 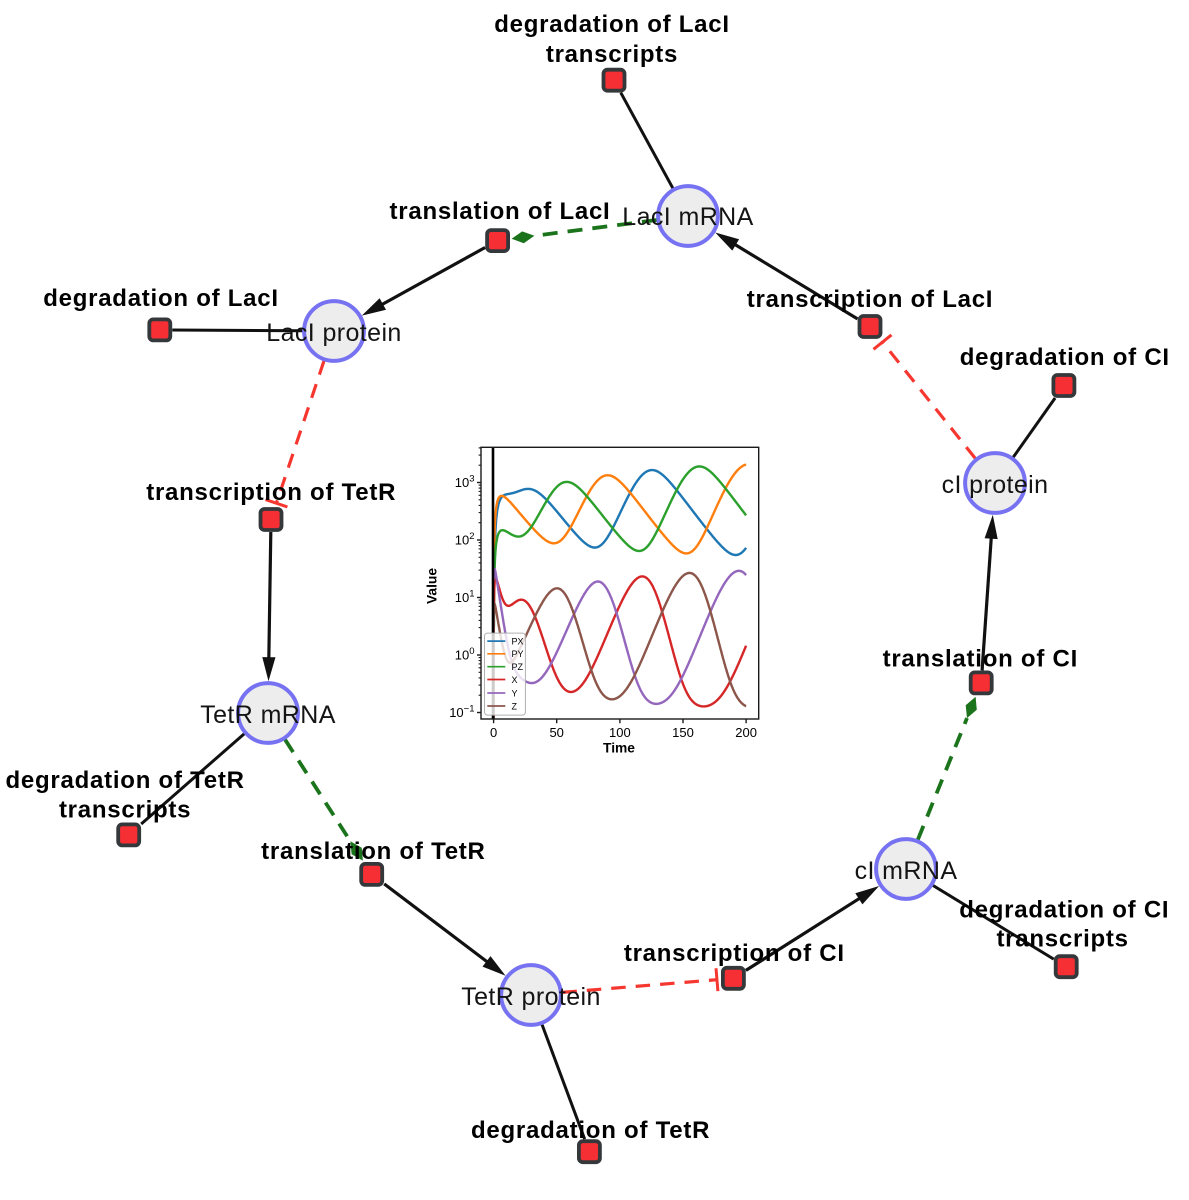 What do you see at coordinates (746, 732) in the screenshot?
I see `svg-text: 200` at bounding box center [746, 732].